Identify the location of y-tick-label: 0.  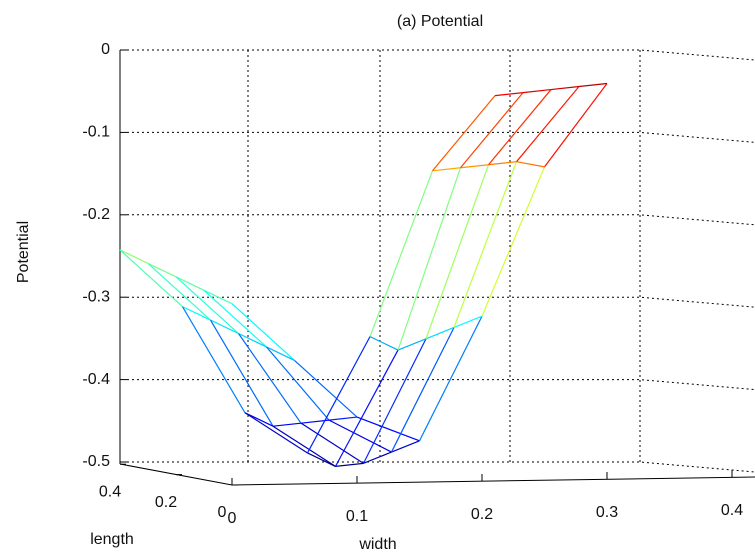
(222, 512).